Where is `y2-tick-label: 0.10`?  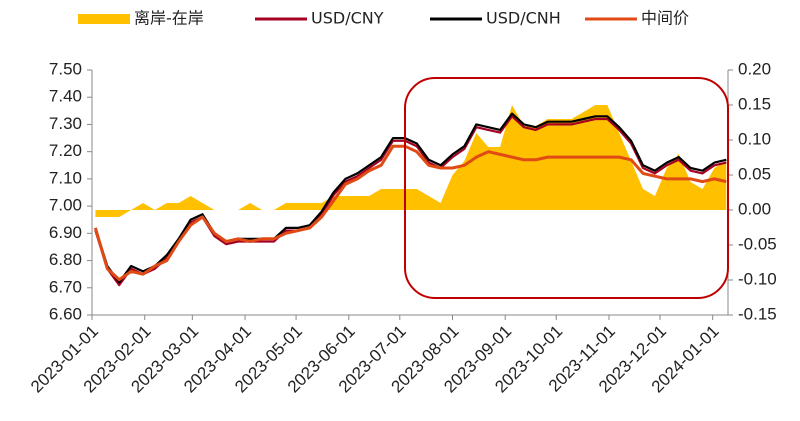 y2-tick-label: 0.10 is located at coordinates (754, 138).